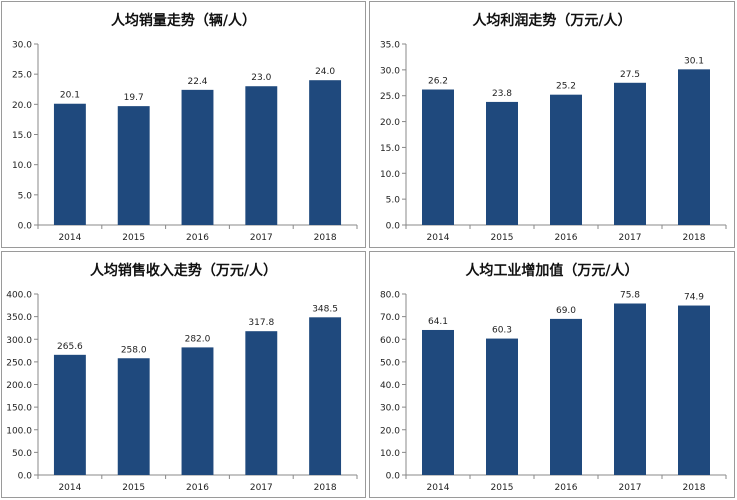 The image size is (737, 500). Describe the element at coordinates (566, 87) in the screenshot. I see `bar-value-label: 25.2` at that location.